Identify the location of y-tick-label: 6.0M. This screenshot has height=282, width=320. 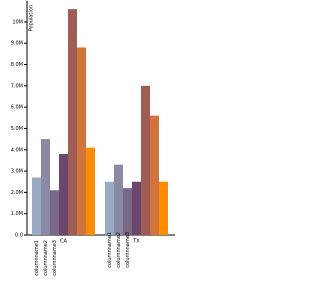
(17, 108).